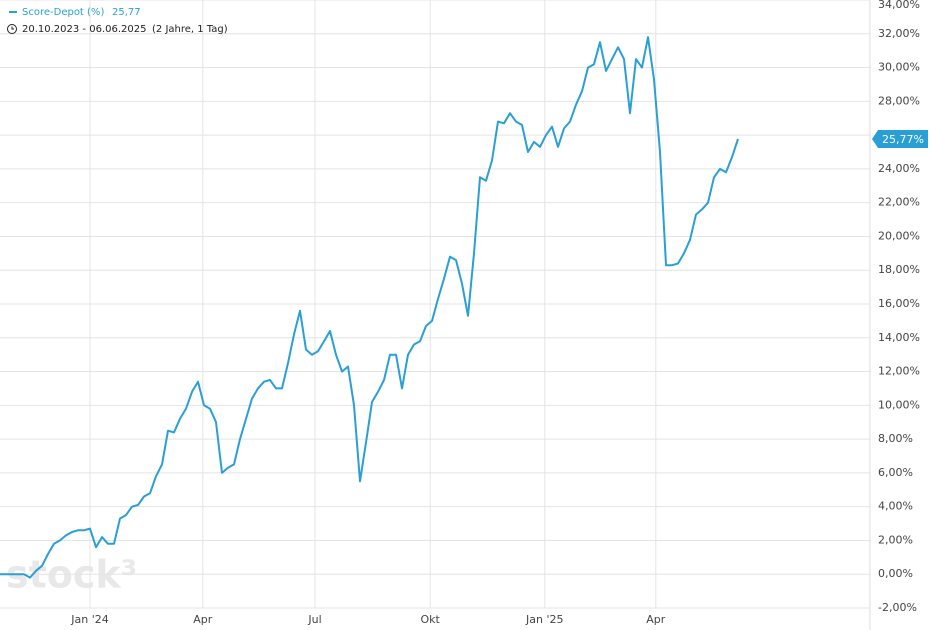 The width and height of the screenshot is (930, 630). Describe the element at coordinates (314, 619) in the screenshot. I see `x-tick-label: Jul` at that location.